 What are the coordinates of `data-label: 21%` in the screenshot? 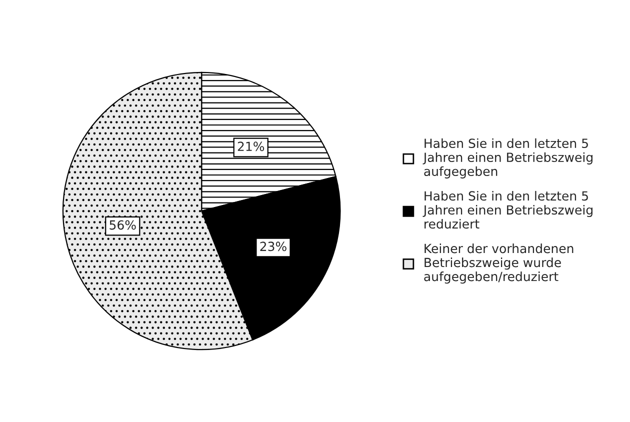 It's located at (251, 147).